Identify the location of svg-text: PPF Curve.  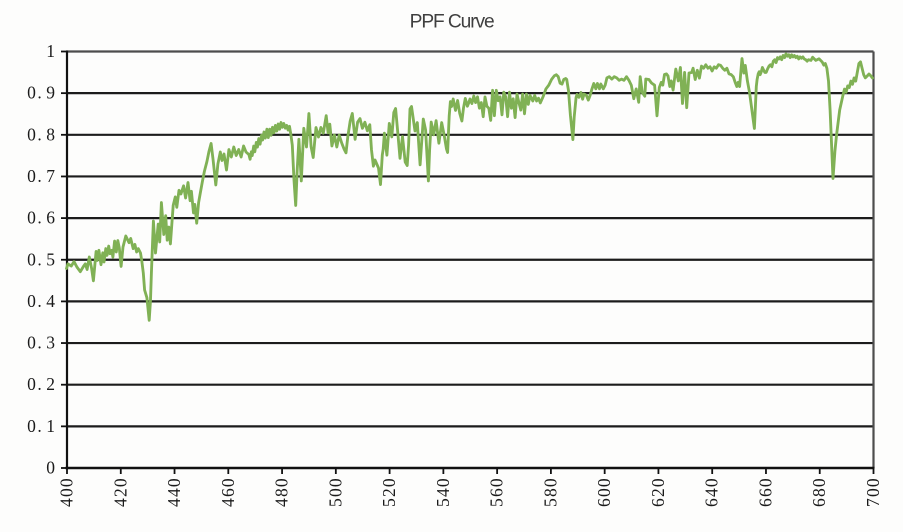
(452, 22).